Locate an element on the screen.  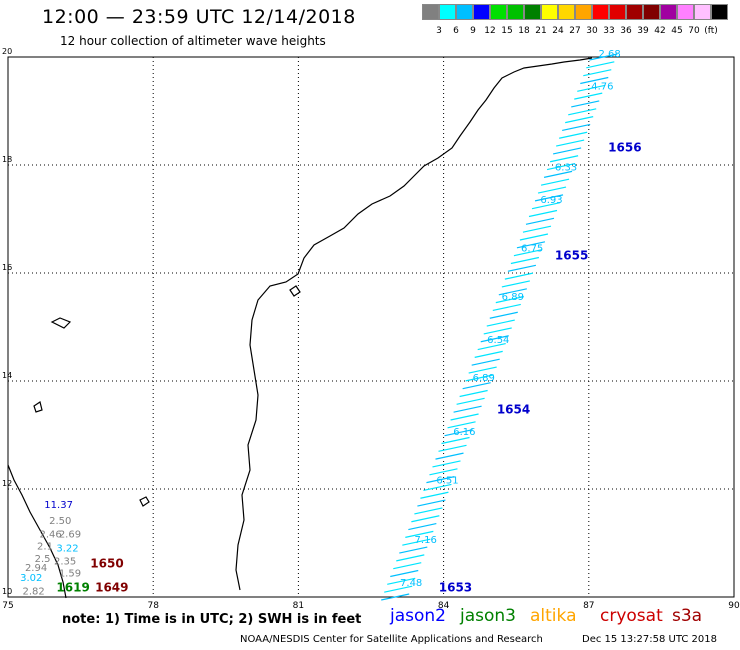
swh-label: 6.33 is located at coordinates (566, 167).